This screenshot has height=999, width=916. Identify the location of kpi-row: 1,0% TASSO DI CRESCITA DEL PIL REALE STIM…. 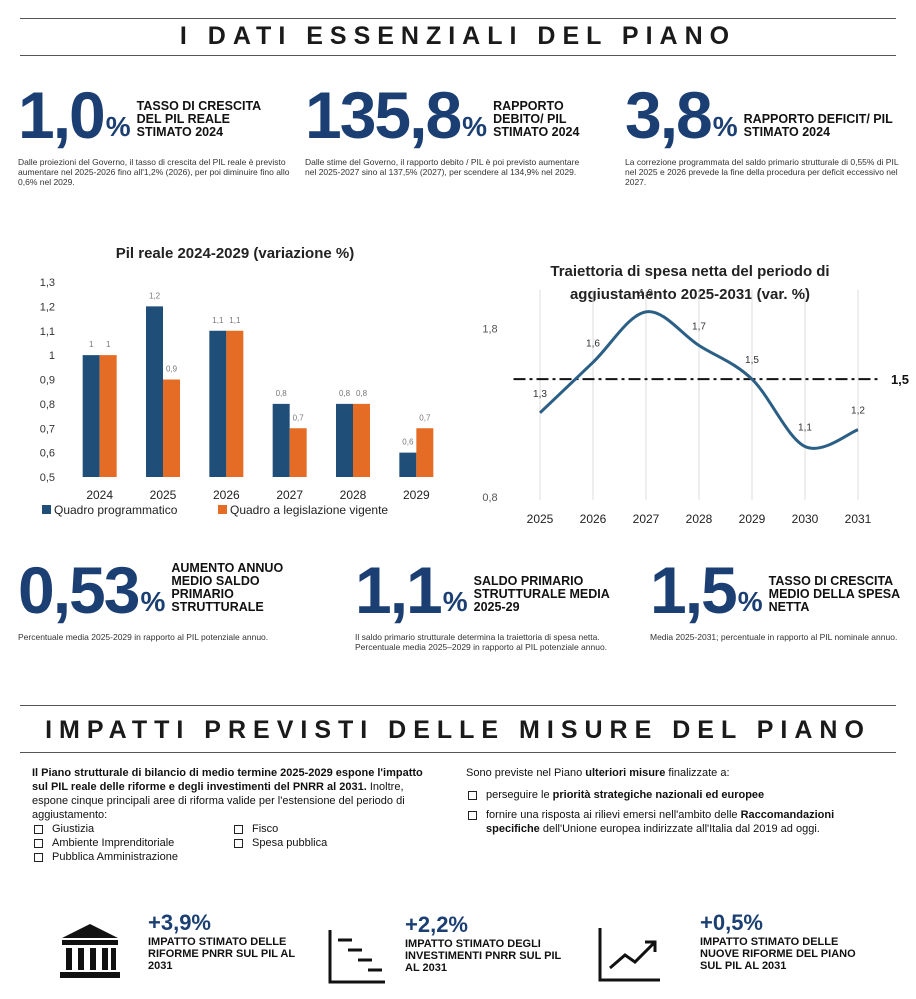
(168, 115).